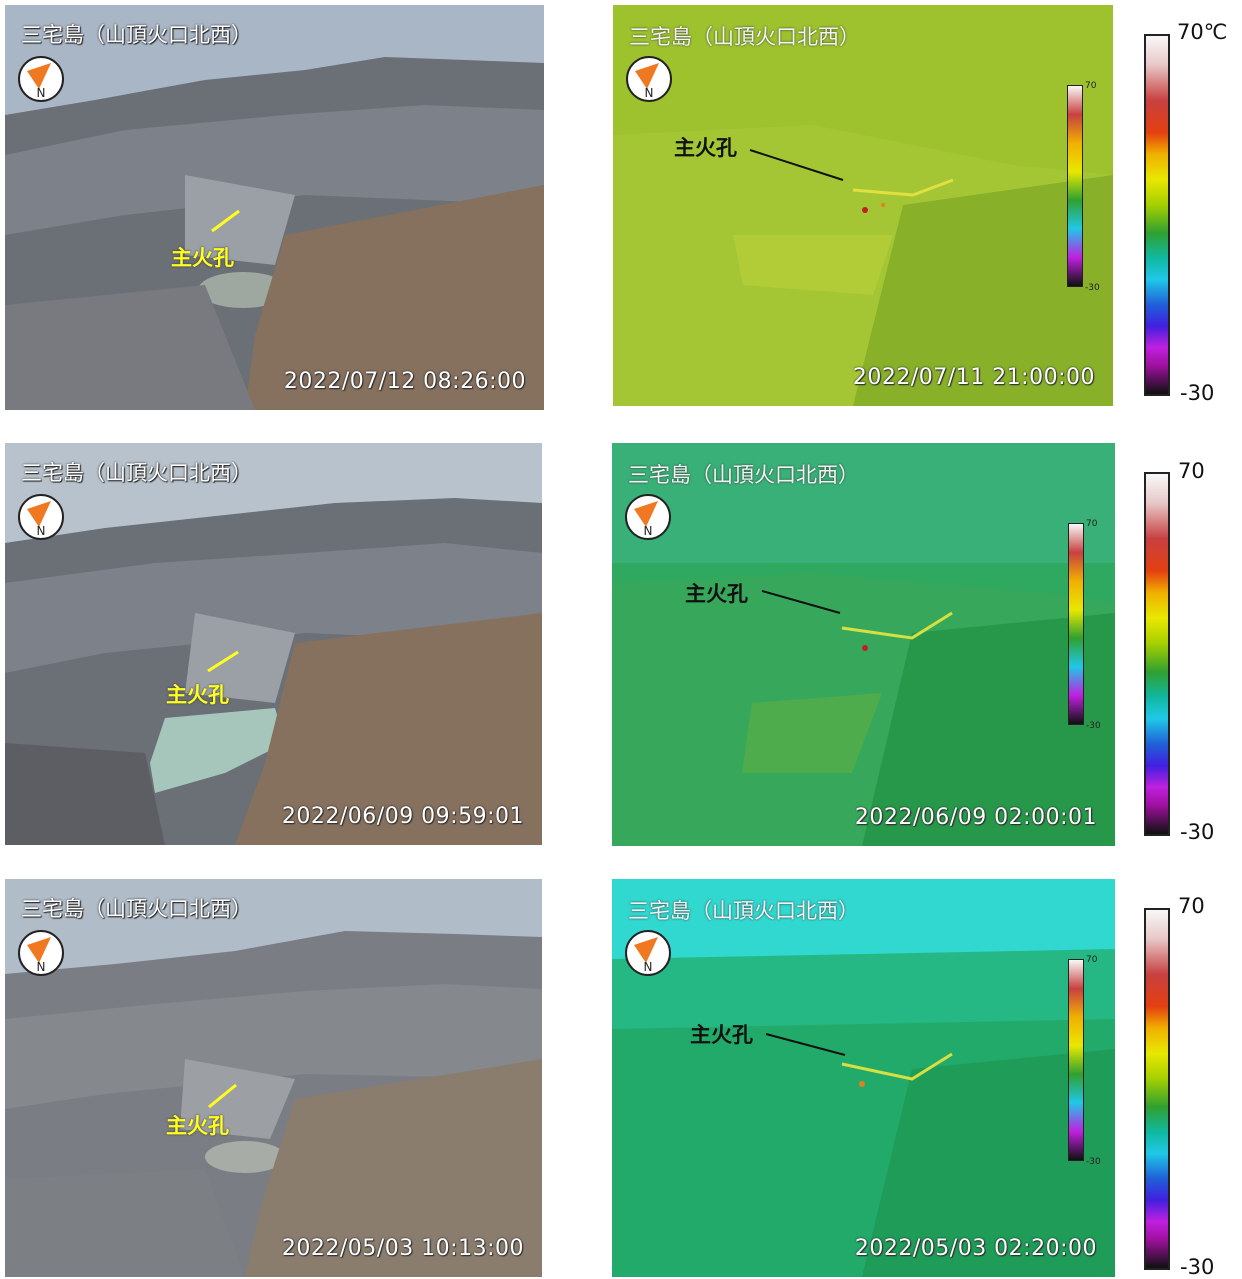  What do you see at coordinates (402, 1248) in the screenshot?
I see `timestamp: 2022/05/03 10:13:00` at bounding box center [402, 1248].